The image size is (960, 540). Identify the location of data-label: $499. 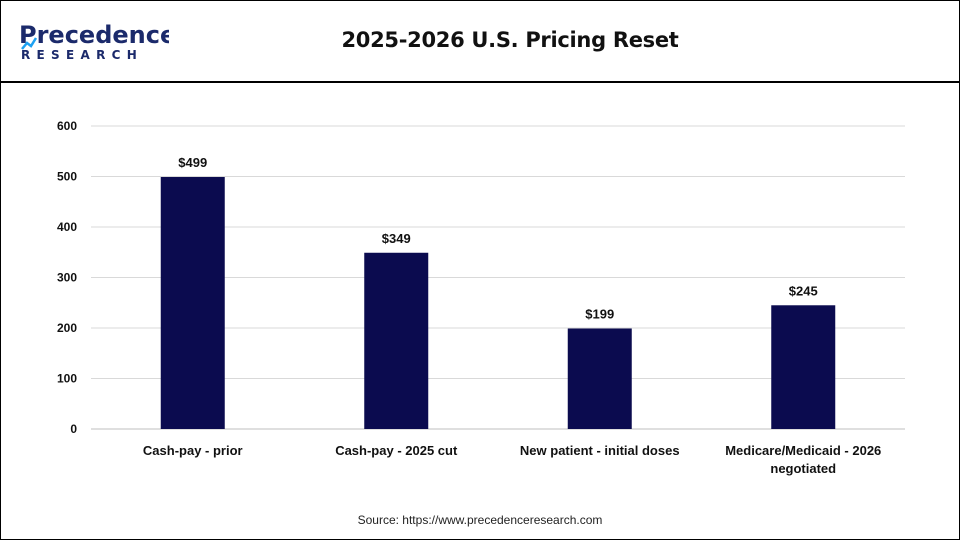
(192, 162).